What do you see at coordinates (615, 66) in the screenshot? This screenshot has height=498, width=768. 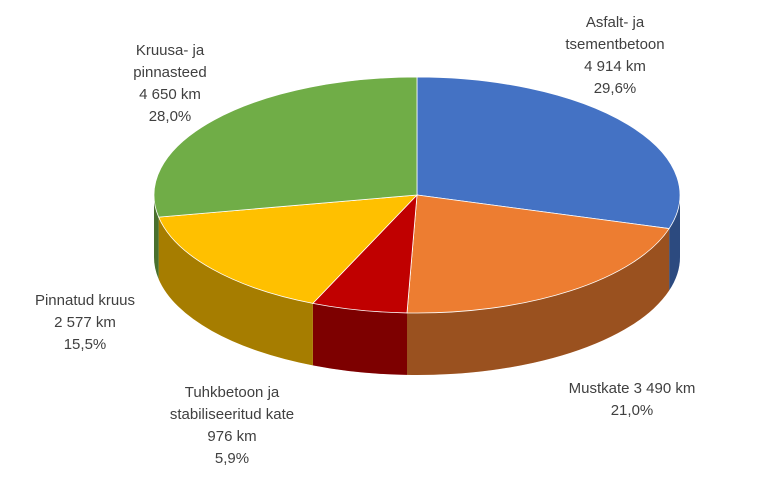 I see `value-label: 4 914 km` at bounding box center [615, 66].